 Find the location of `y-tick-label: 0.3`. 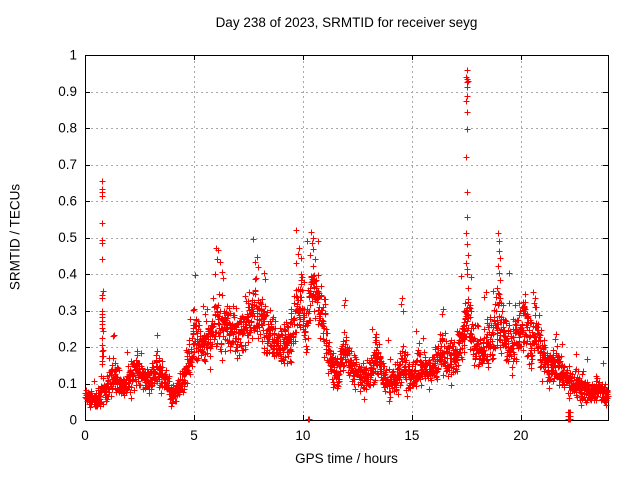

y-tick-label: 0.3 is located at coordinates (67, 310).